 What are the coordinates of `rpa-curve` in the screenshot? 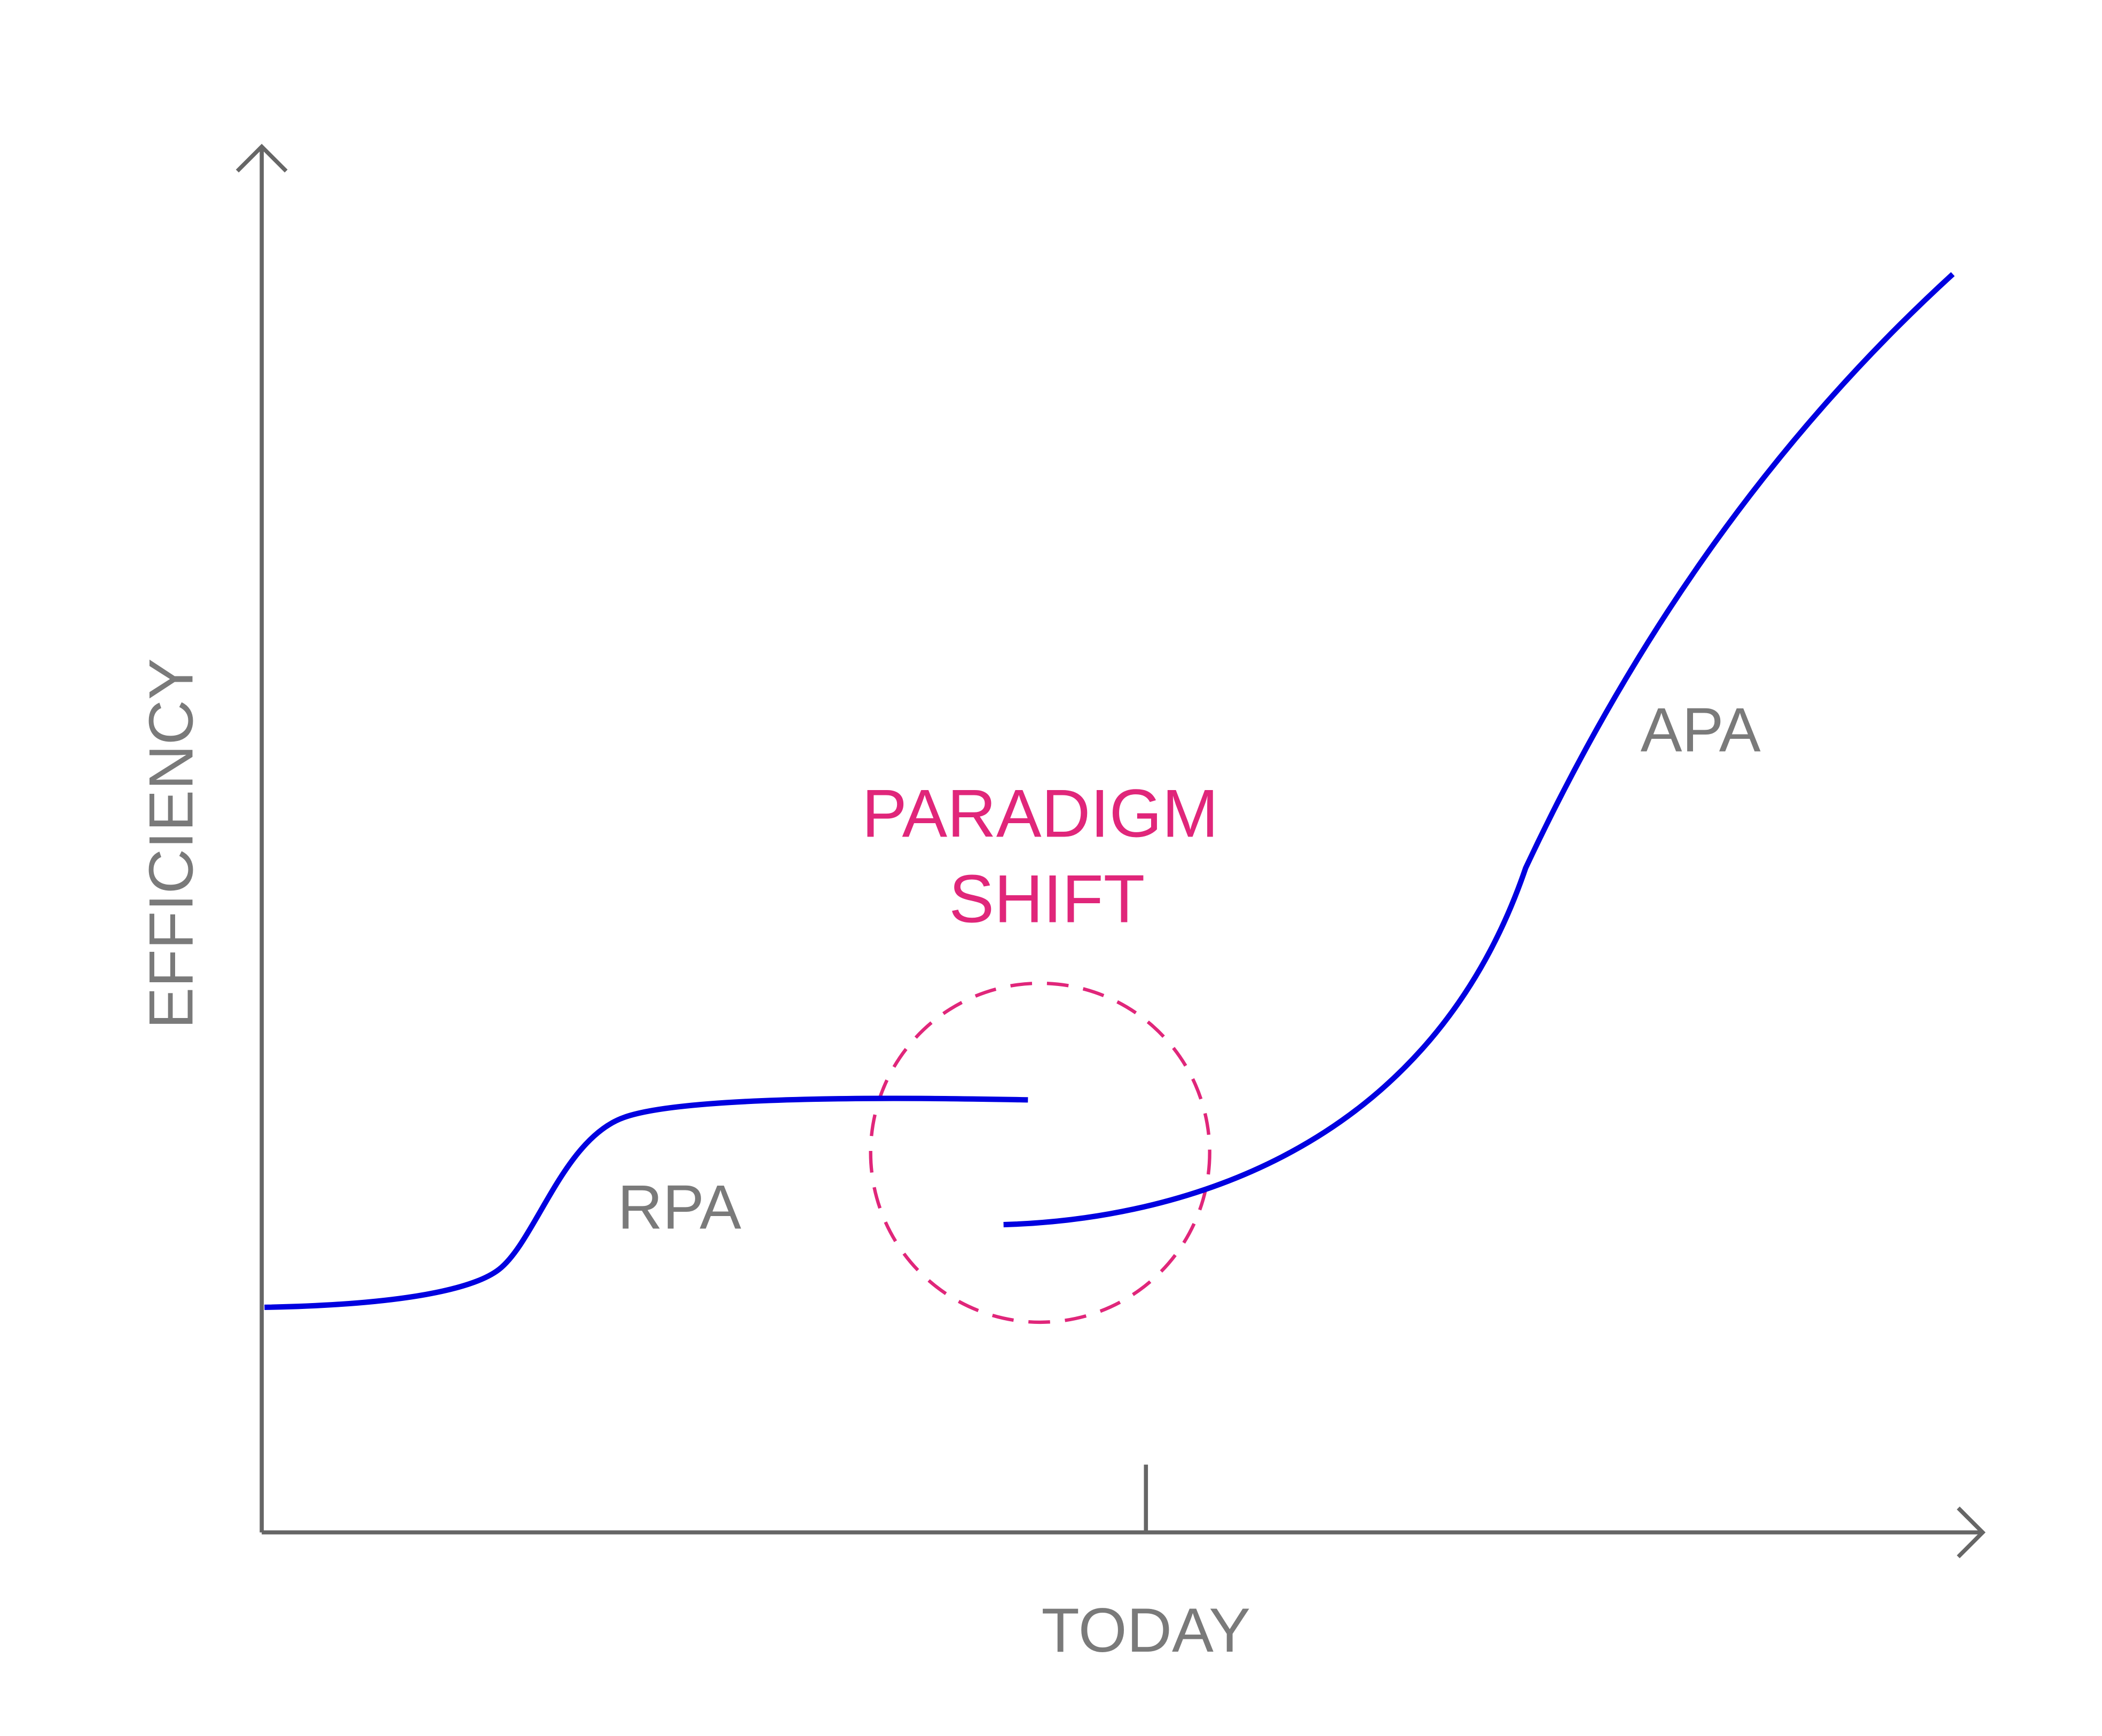 It's located at (646, 1203).